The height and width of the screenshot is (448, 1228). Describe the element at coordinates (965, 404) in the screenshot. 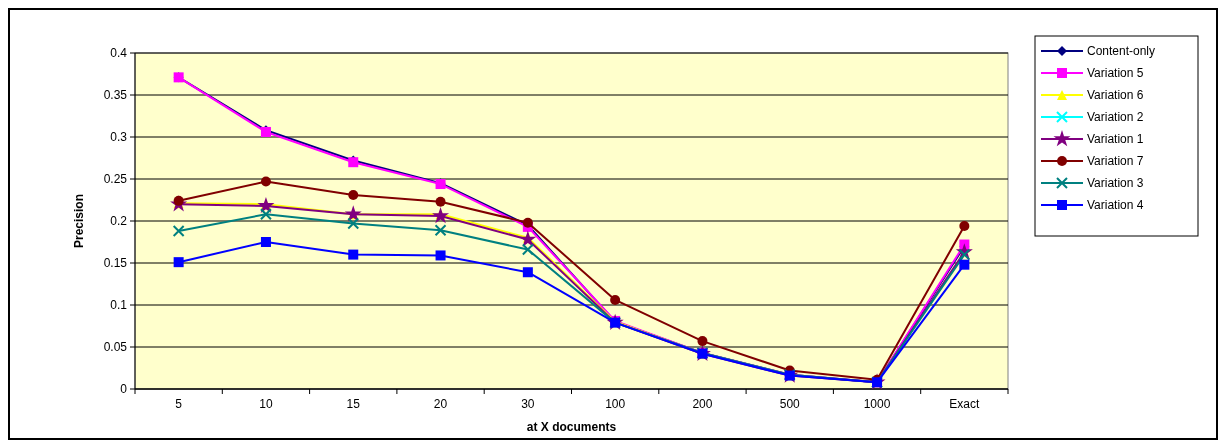

I see `x-tick-label: Exact` at that location.